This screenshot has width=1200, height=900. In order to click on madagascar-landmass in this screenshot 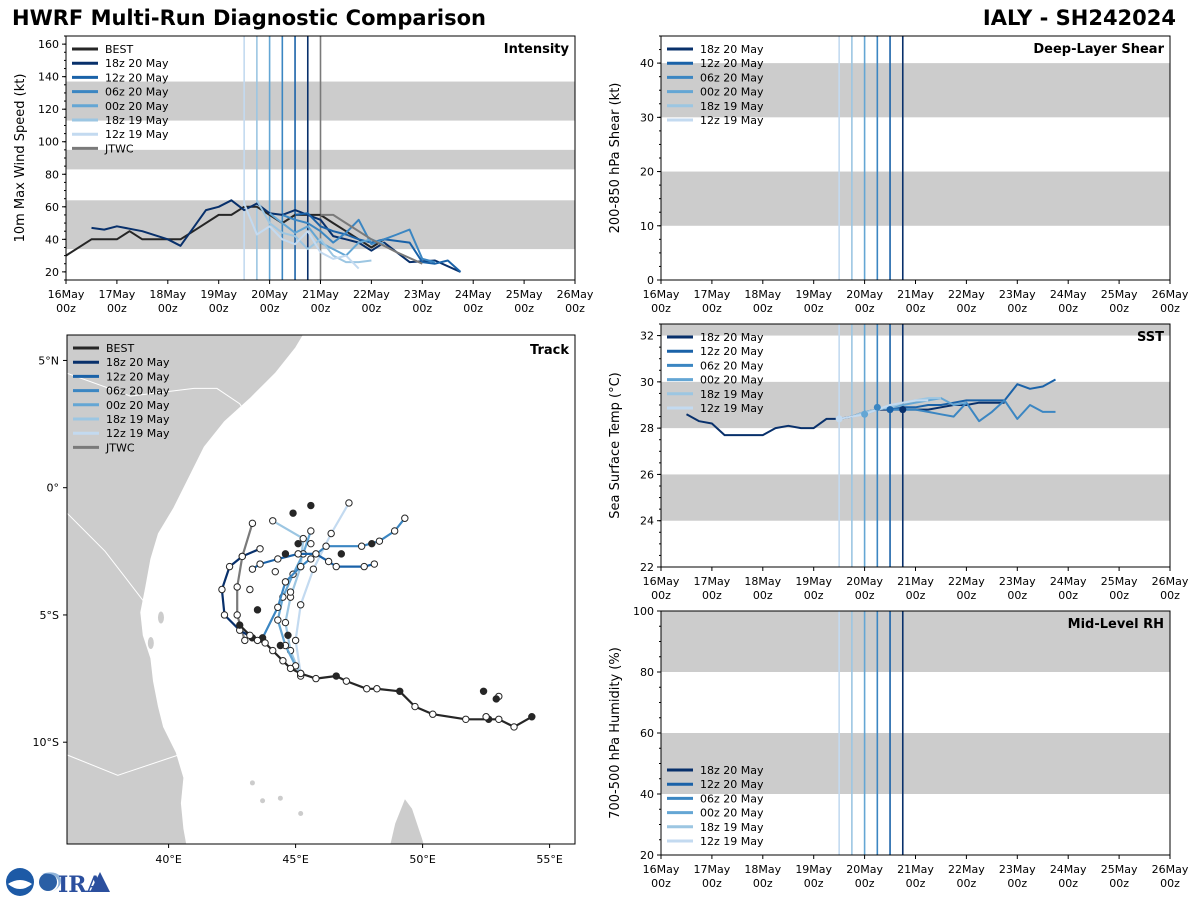, I will do `click(407, 820)`.